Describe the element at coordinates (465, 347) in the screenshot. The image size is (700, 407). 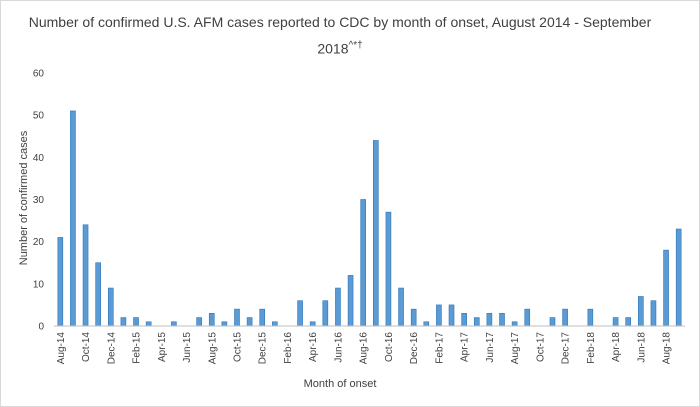
I see `x-tick-label: Apr-17` at that location.